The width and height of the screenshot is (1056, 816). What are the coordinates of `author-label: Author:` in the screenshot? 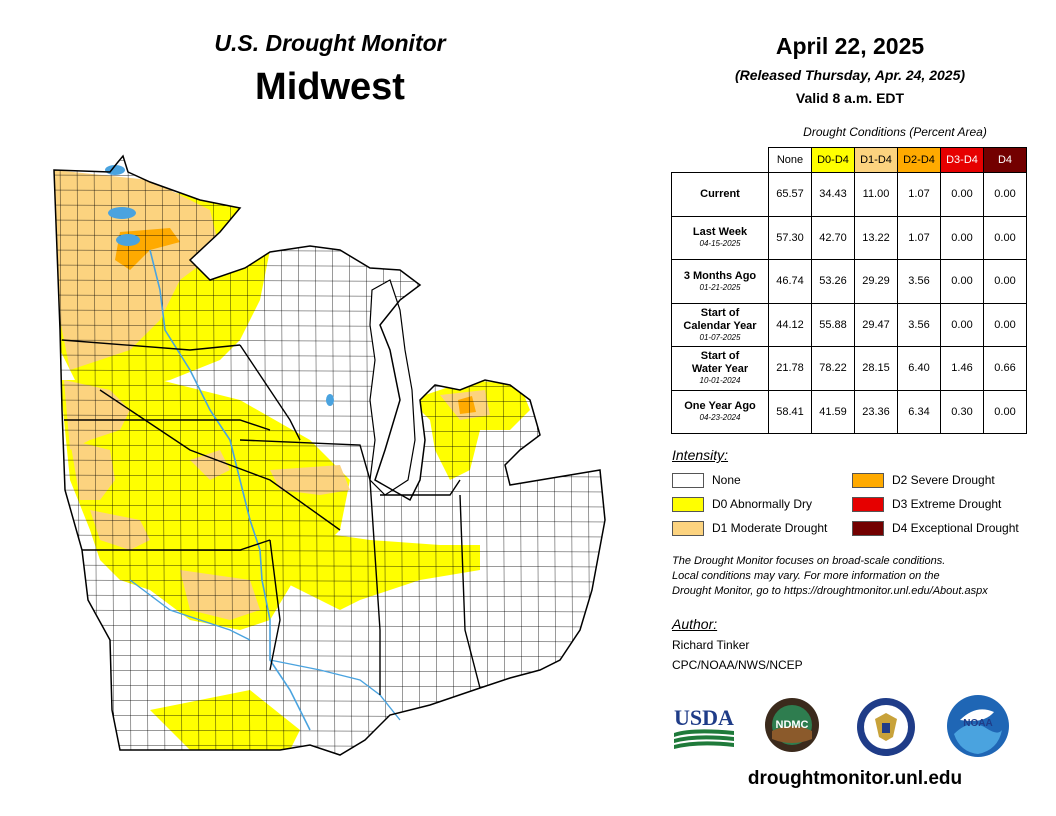 It's located at (695, 624).